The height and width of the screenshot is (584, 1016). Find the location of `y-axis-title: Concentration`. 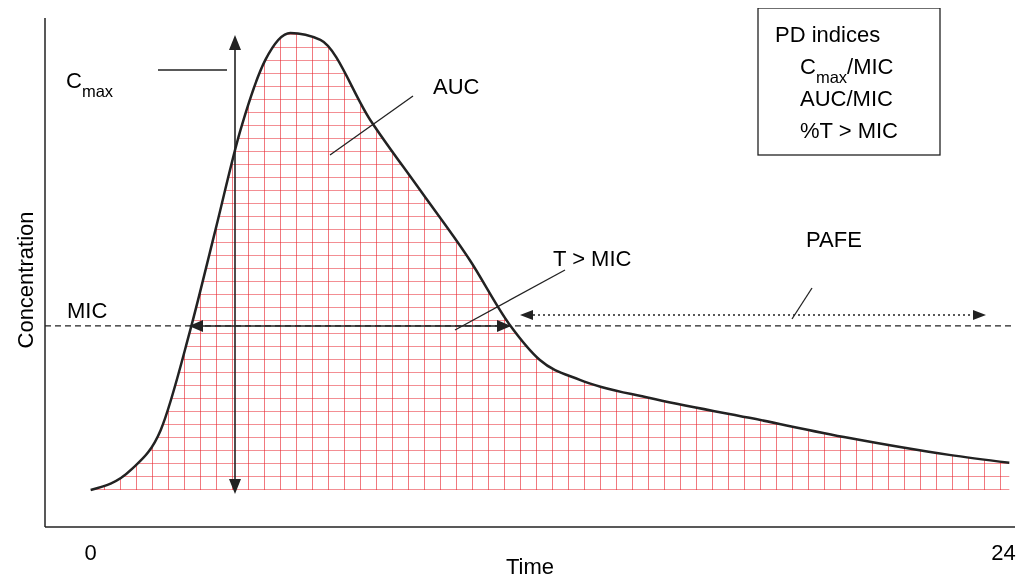

y-axis-title: Concentration is located at coordinates (25, 280).